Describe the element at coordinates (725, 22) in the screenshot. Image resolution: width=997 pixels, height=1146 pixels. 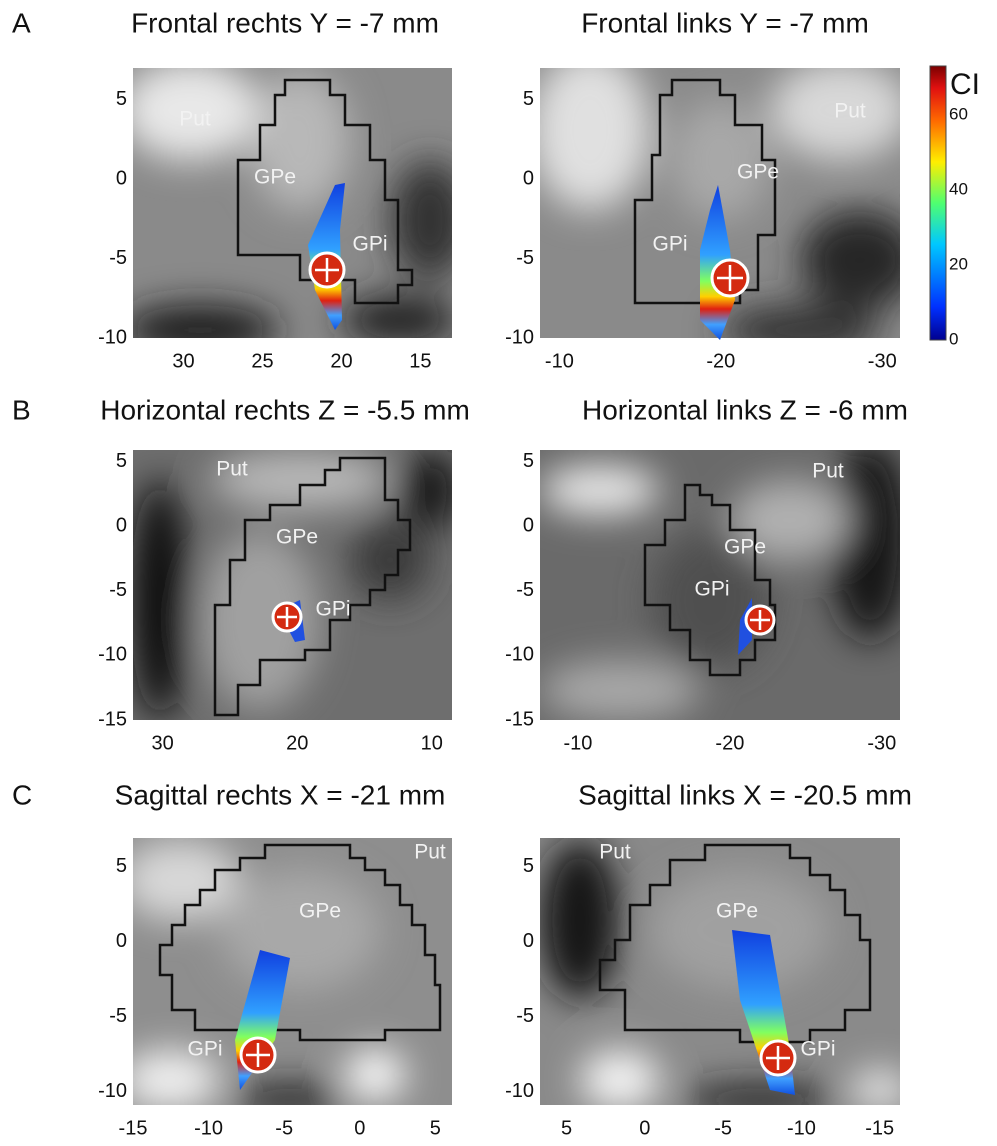
I see `panel-title: Frontal links Y = -7 mm` at that location.